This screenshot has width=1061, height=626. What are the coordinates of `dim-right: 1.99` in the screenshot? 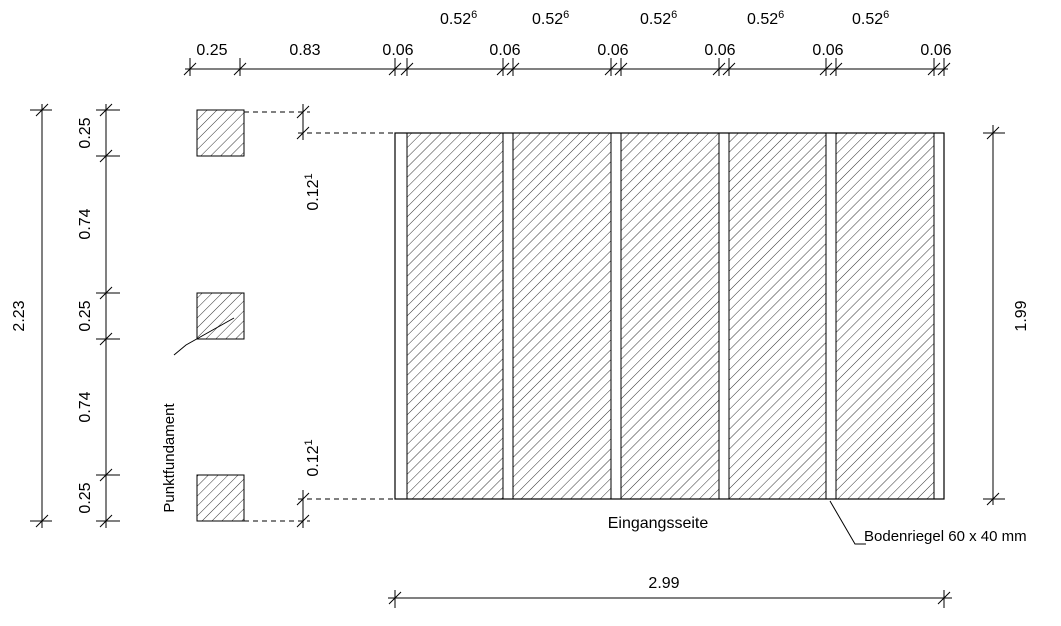 It's located at (1021, 315).